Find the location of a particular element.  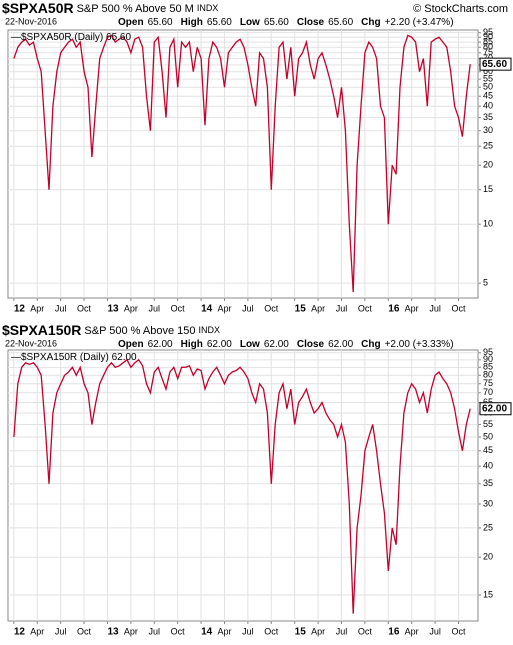

ohlc-label: Open is located at coordinates (131, 22).